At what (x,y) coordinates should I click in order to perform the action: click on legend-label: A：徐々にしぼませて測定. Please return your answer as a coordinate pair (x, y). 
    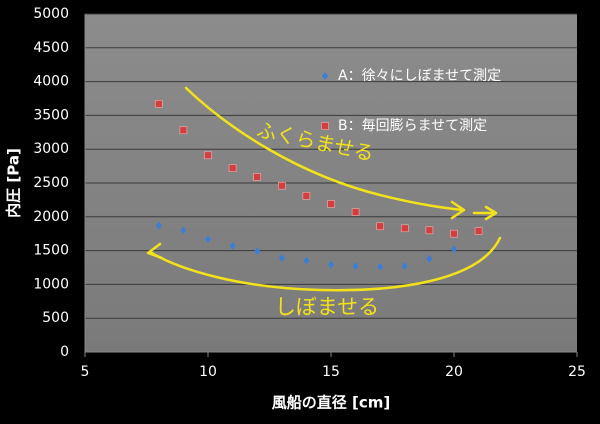
    Looking at the image, I should click on (419, 76).